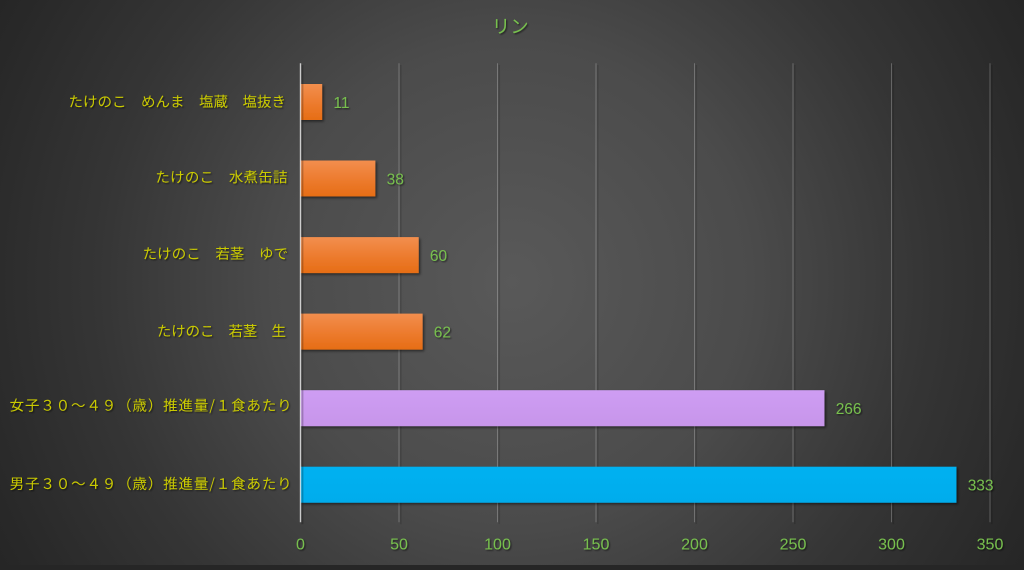  I want to click on svg-text: 150, so click(596, 544).